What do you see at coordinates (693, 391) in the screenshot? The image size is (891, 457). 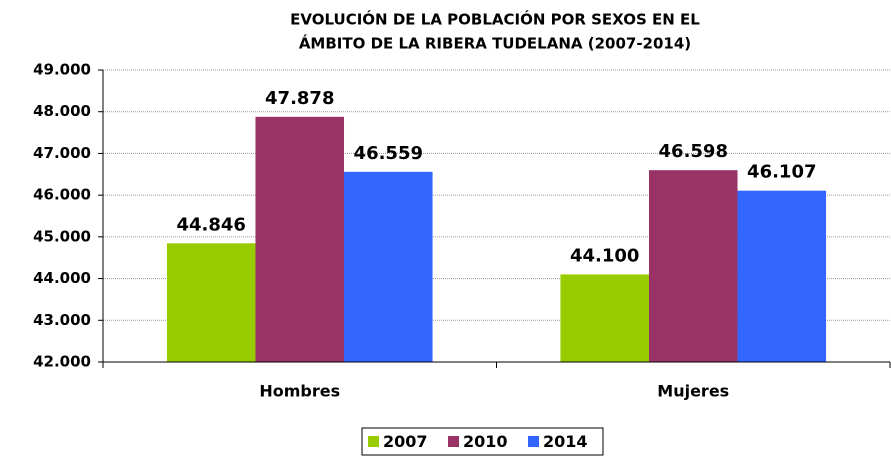 I see `x-tick-label: Mujeres` at bounding box center [693, 391].